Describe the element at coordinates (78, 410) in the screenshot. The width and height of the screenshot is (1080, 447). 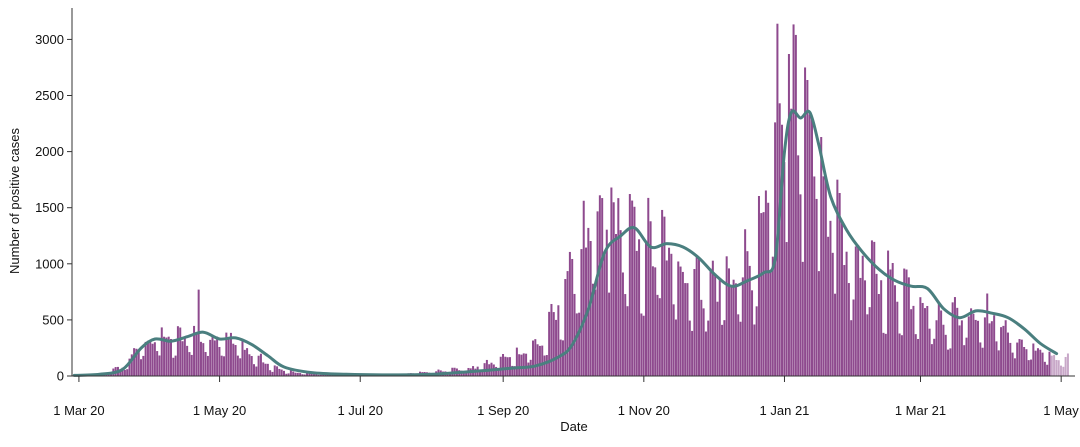
I see `x-tick-label: 1 Mar 20` at that location.